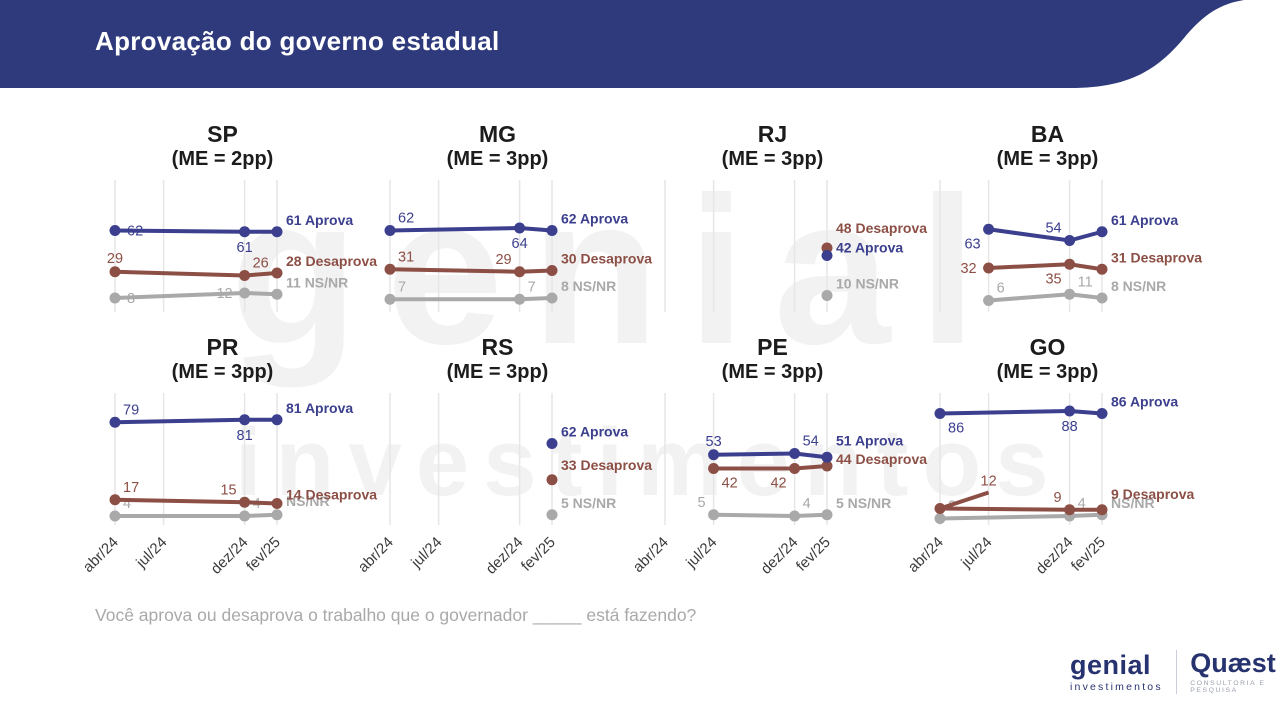 This screenshot has height=720, width=1280. I want to click on point-label: 35, so click(1053, 279).